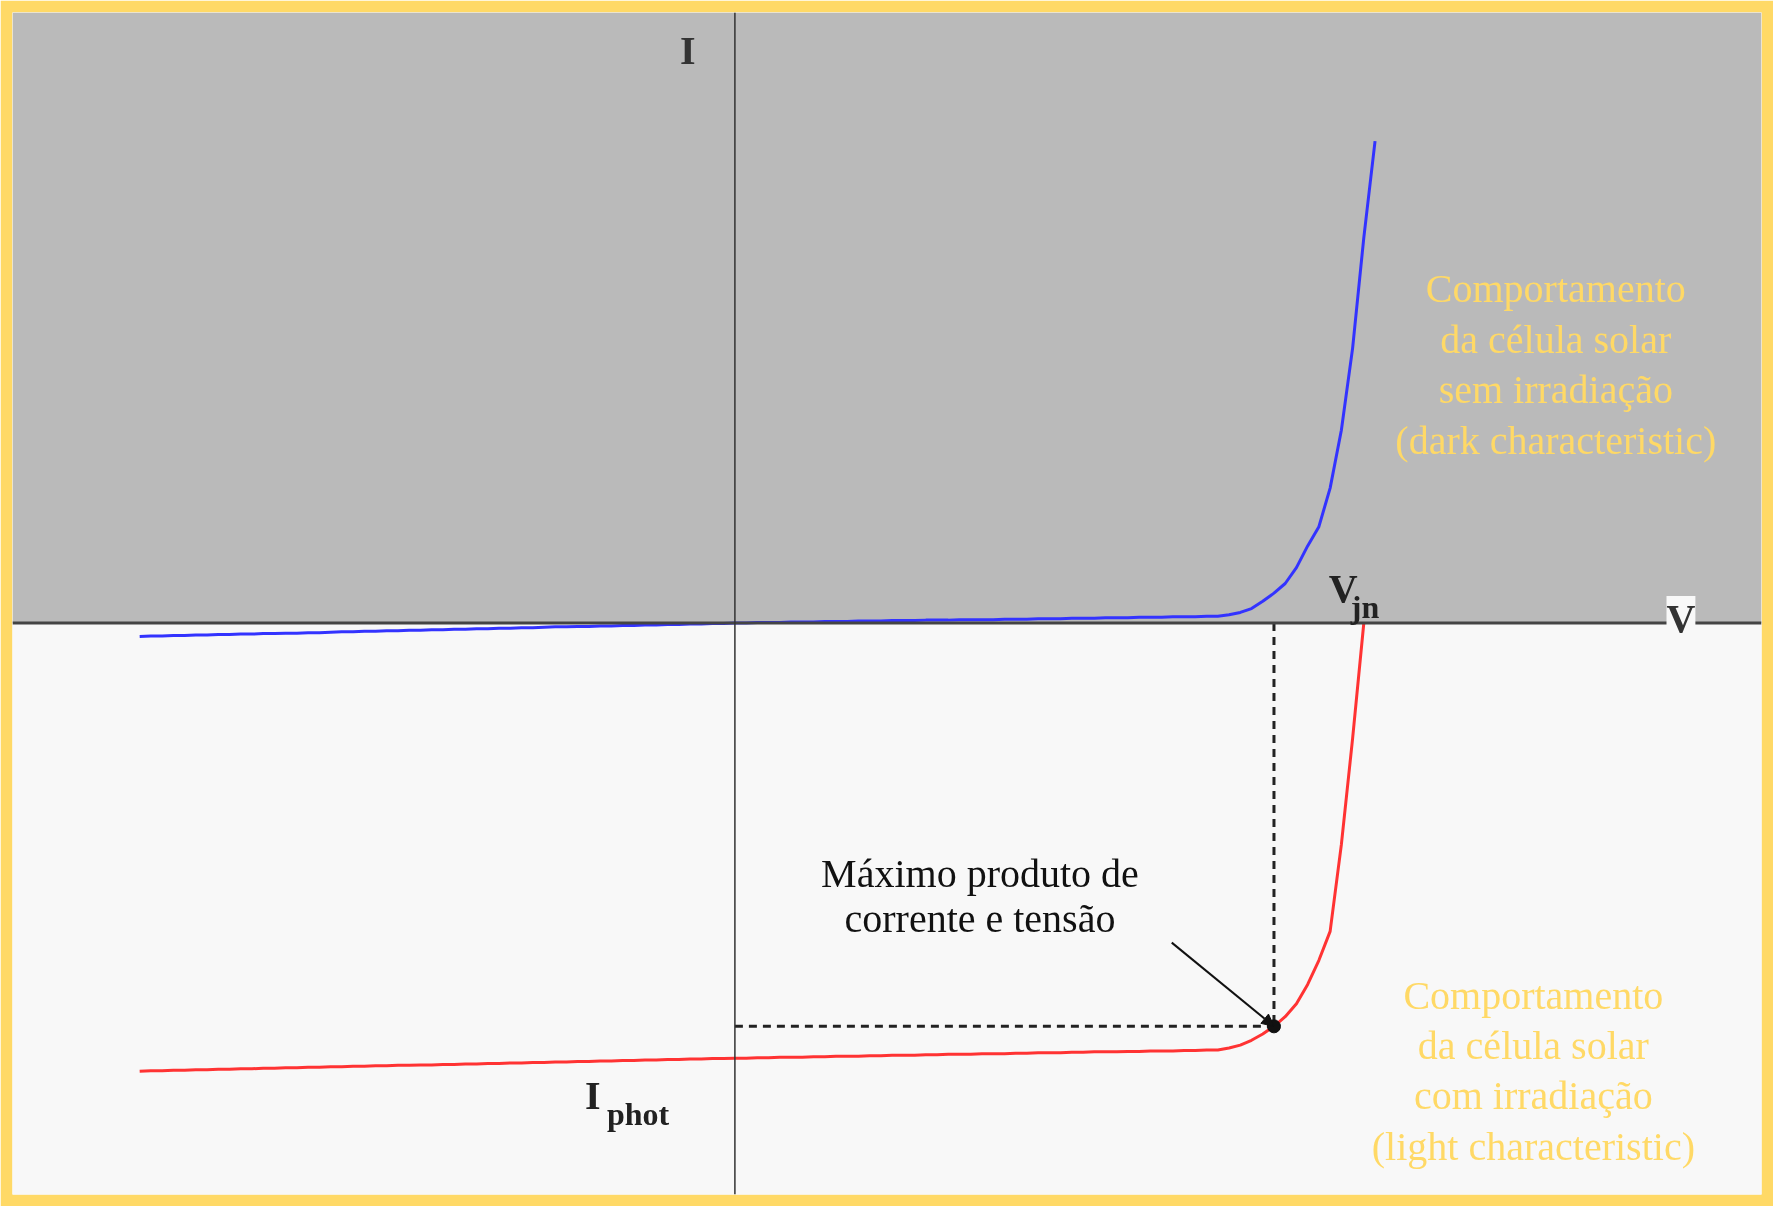 This screenshot has width=1773, height=1206. Describe the element at coordinates (1533, 1070) in the screenshot. I see `annotation: Comportamento da célula solar com irradiação (light characteristic)` at that location.